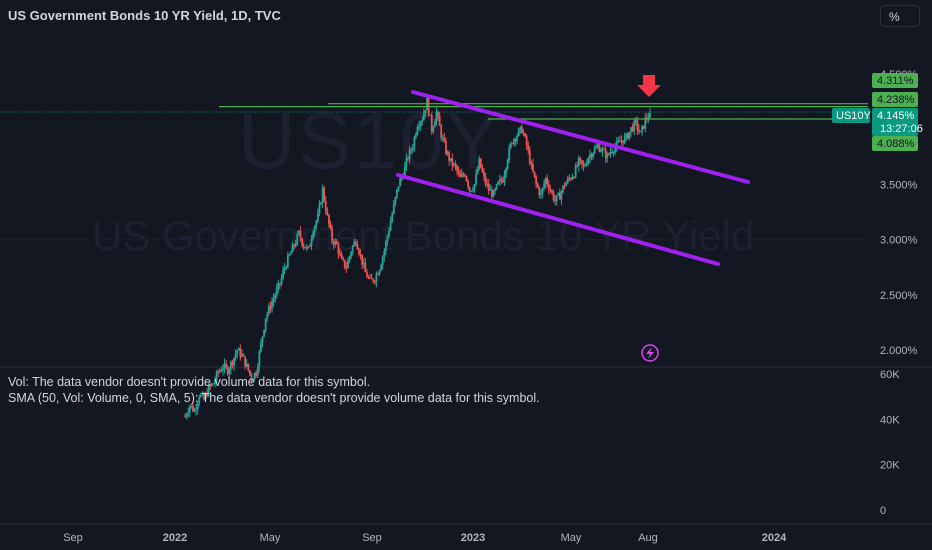  I want to click on unit-selector: %, so click(900, 16).